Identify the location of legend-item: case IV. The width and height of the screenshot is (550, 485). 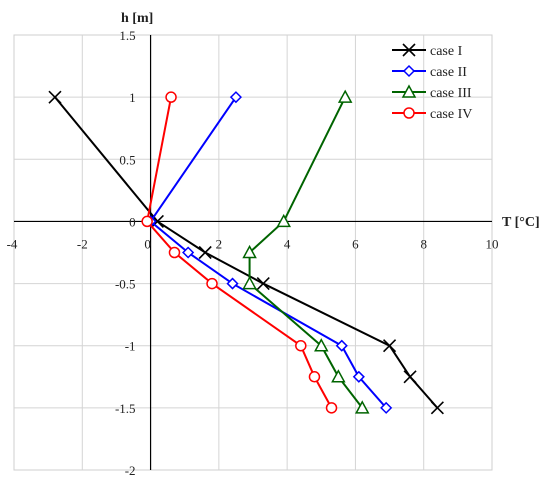
(432, 114).